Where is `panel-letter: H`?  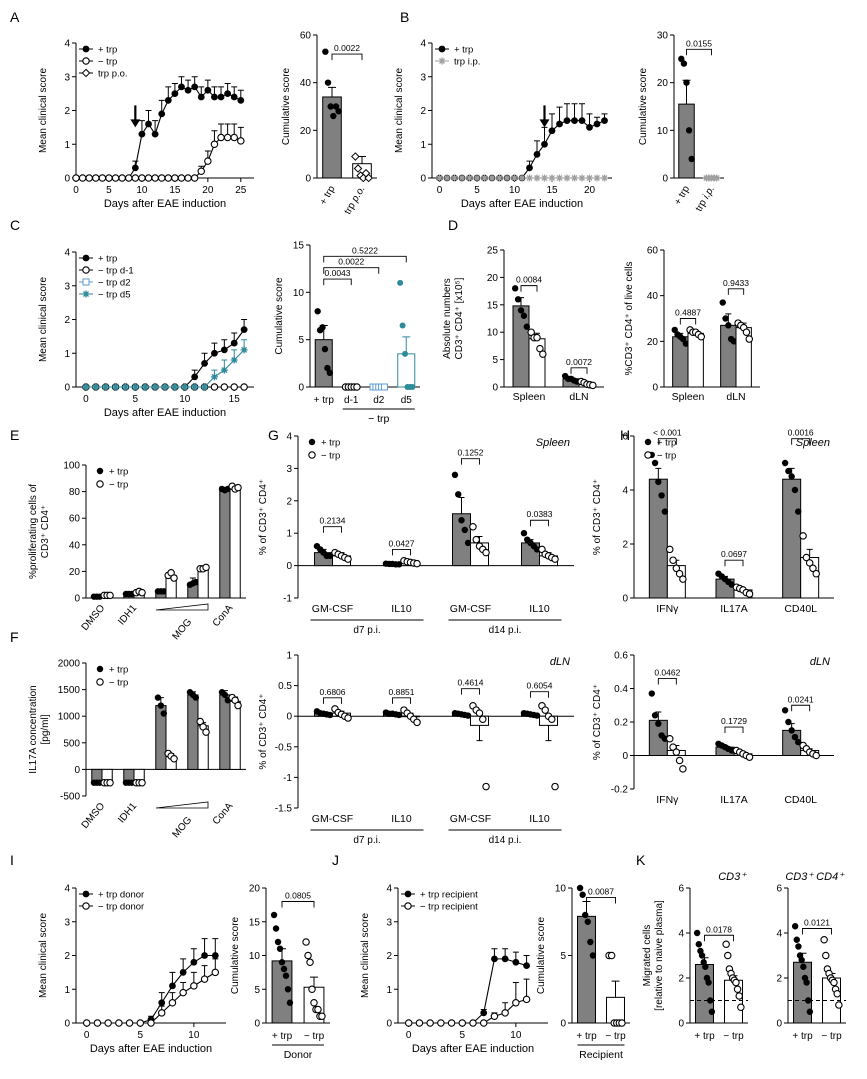
panel-letter: H is located at coordinates (625, 435).